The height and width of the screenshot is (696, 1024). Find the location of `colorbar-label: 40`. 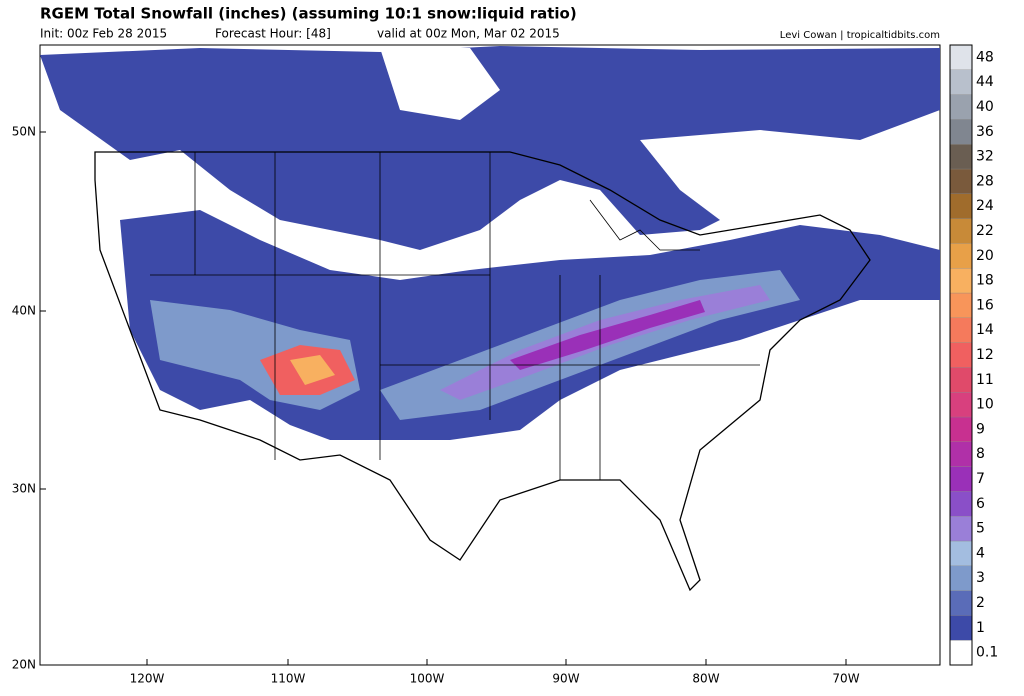

colorbar-label: 40 is located at coordinates (985, 107).